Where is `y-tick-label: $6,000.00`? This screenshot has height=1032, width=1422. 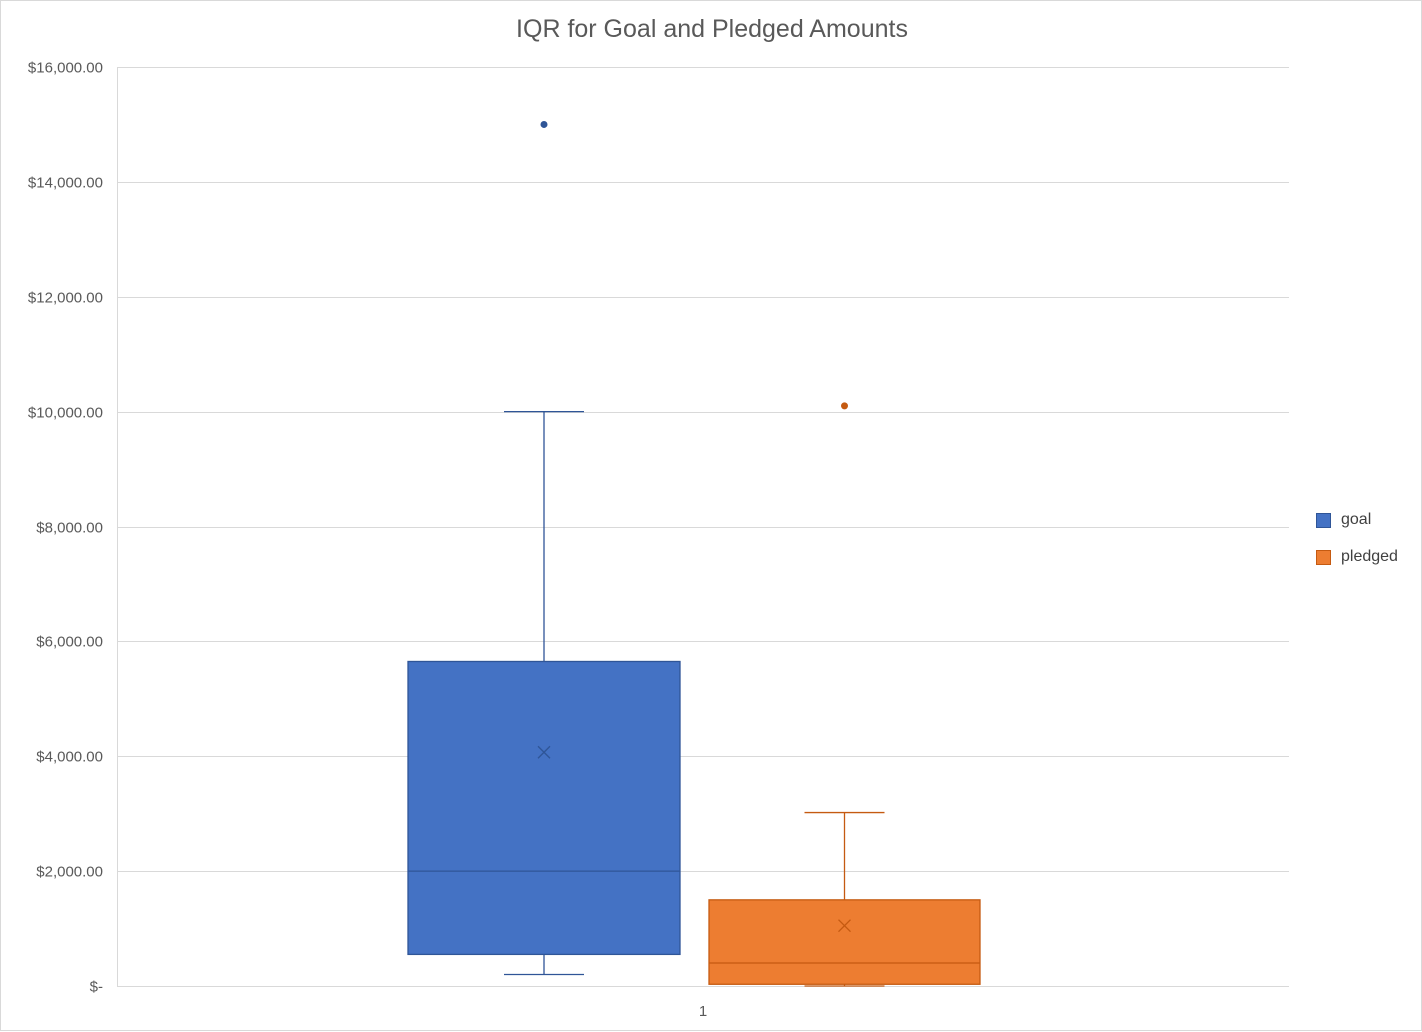
y-tick-label: $6,000.00 is located at coordinates (69, 642).